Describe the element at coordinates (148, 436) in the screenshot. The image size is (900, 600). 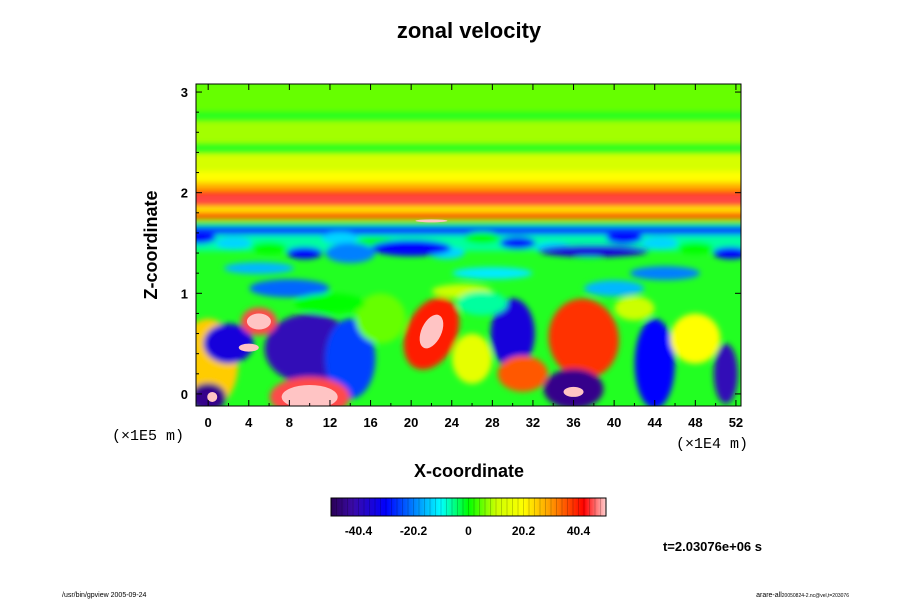
I see `y-unit-label: (×1E5 m)` at that location.